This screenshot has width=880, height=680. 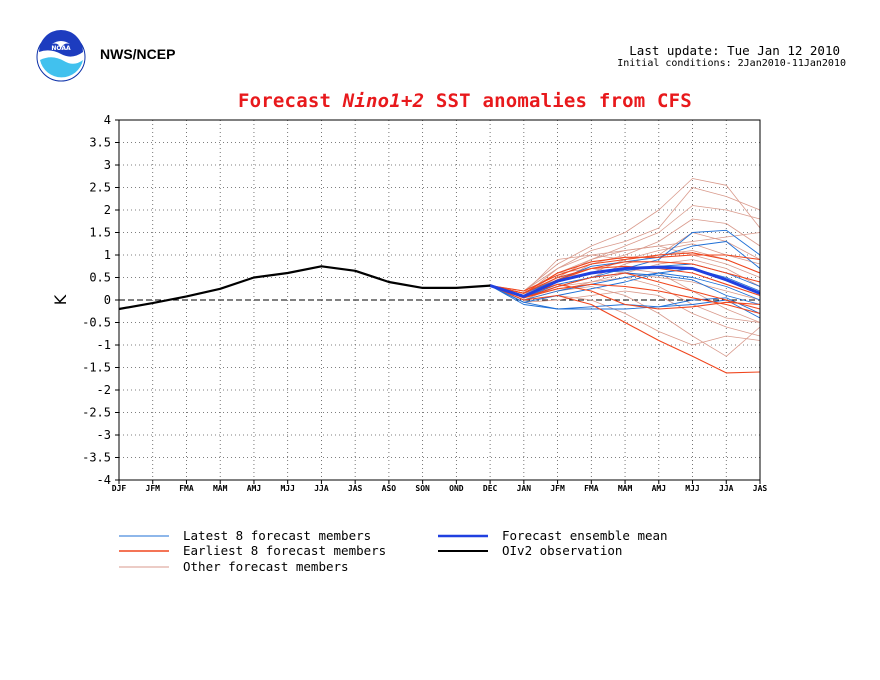 I want to click on y-tick-label: -2.5, so click(x=96, y=413).